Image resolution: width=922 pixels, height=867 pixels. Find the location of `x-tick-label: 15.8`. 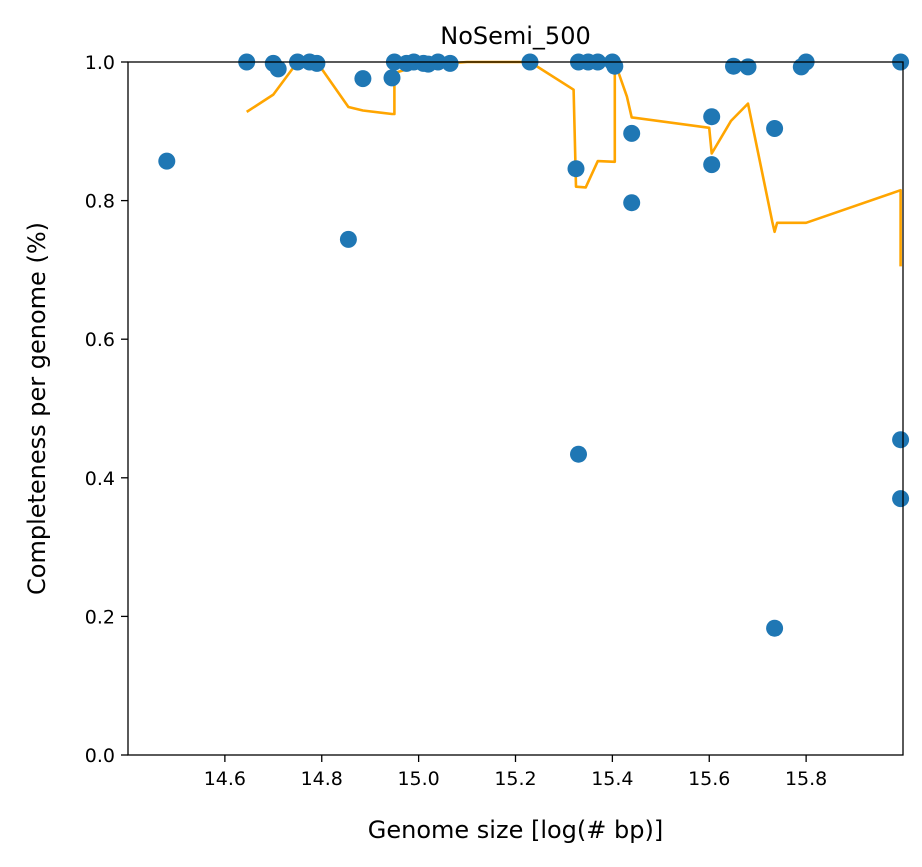

x-tick-label: 15.8 is located at coordinates (806, 779).